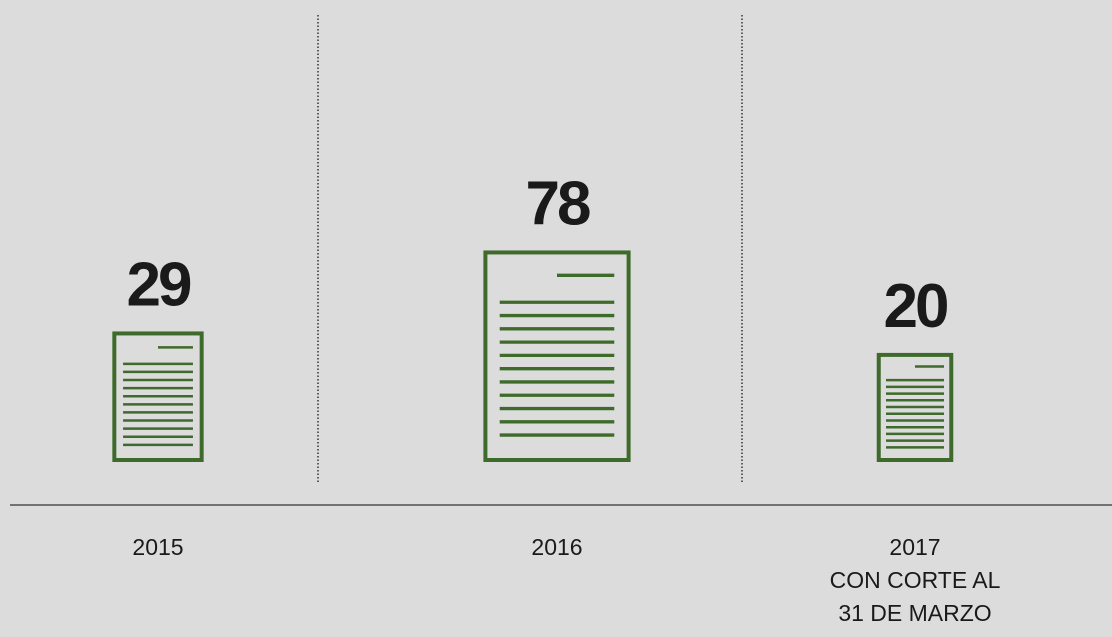 Image resolution: width=1112 pixels, height=637 pixels. Describe the element at coordinates (159, 284) in the screenshot. I see `value-label: 29` at that location.